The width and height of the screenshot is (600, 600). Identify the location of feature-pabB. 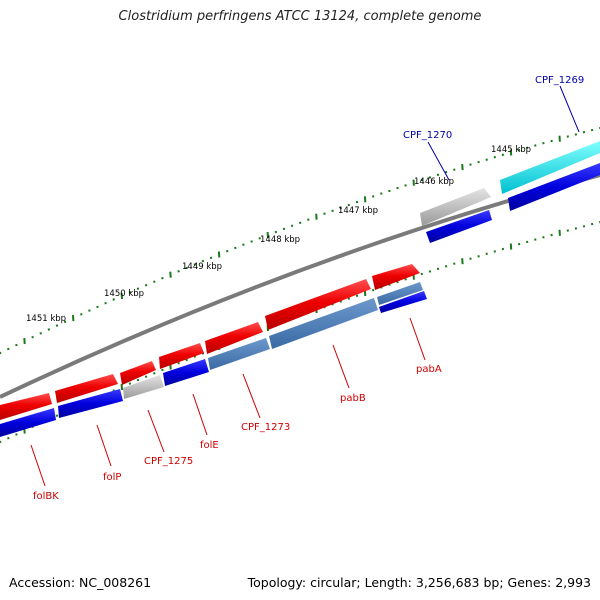
(318, 304).